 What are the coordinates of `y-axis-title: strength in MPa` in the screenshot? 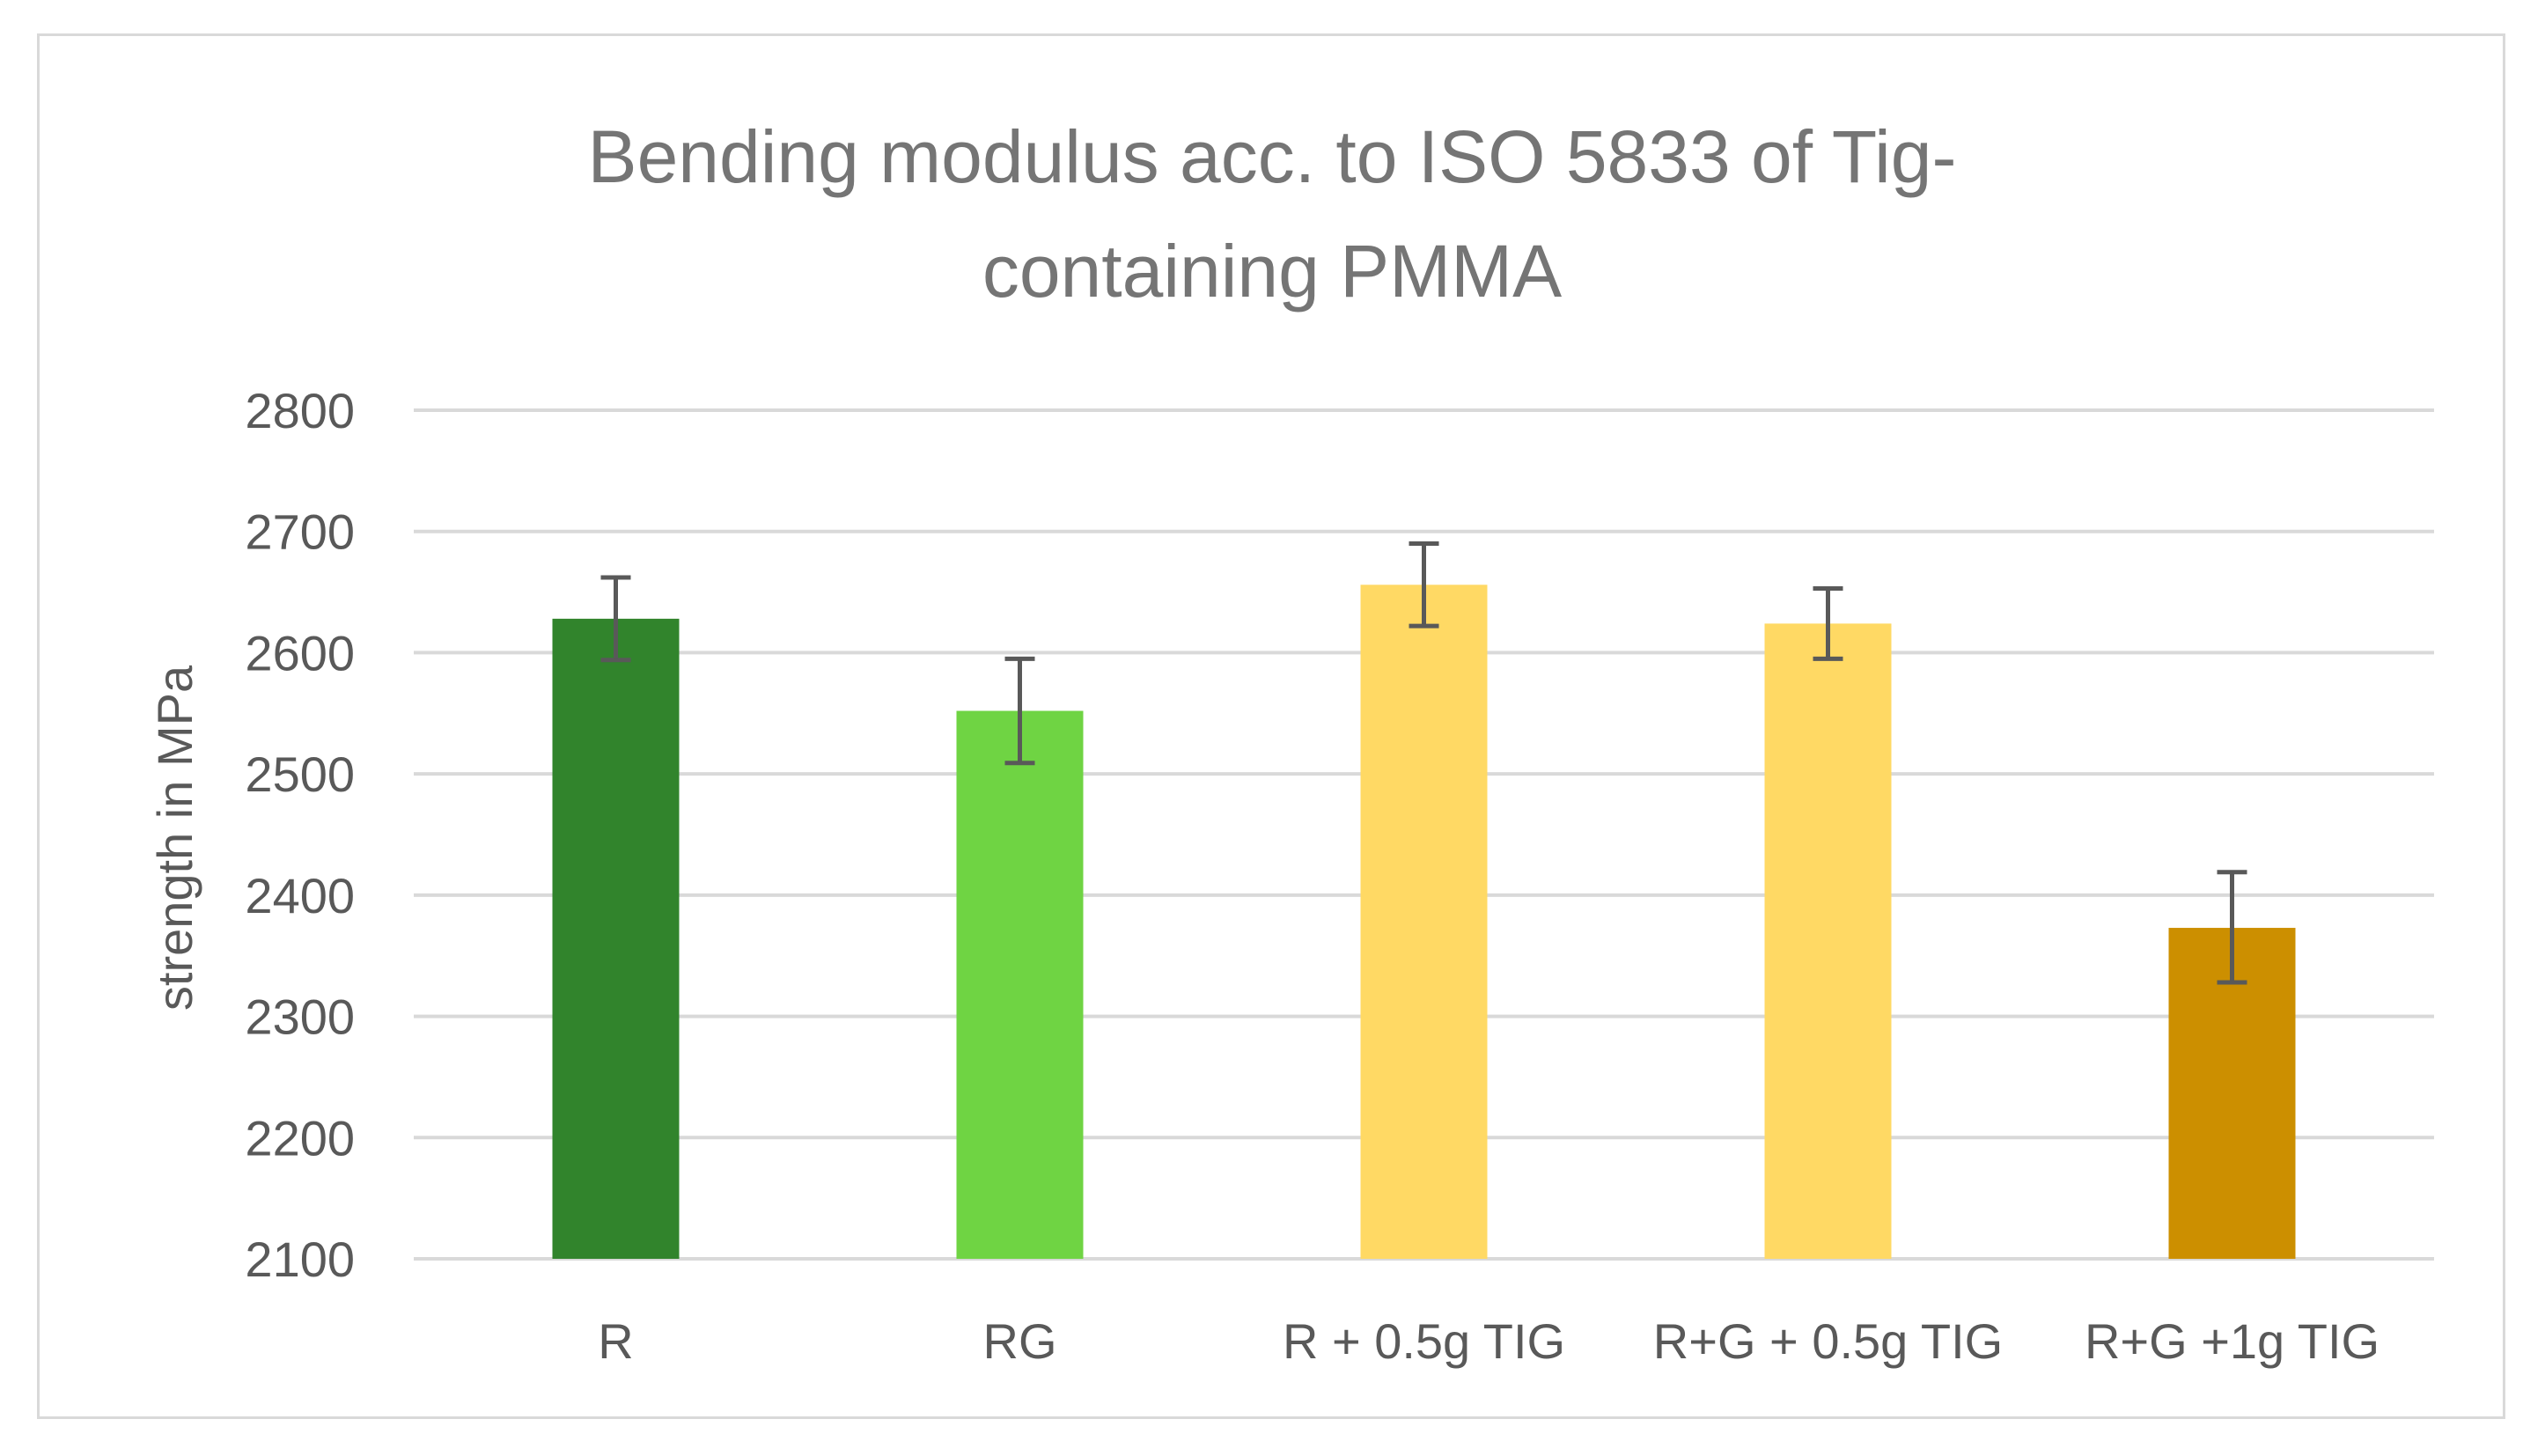 It's located at (174, 838).